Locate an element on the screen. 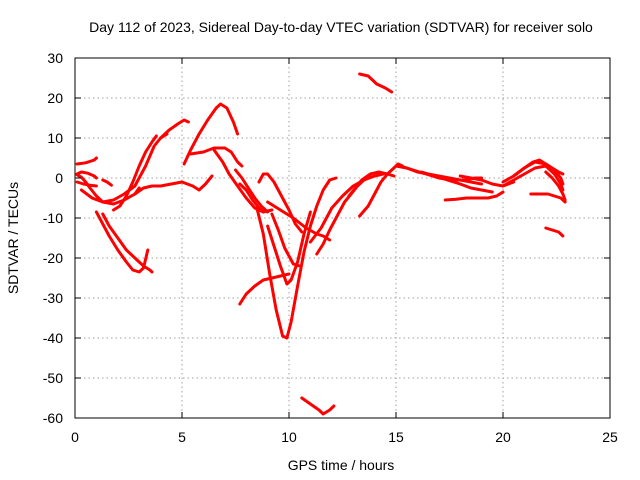  y-tick-label: -40 is located at coordinates (53, 338).